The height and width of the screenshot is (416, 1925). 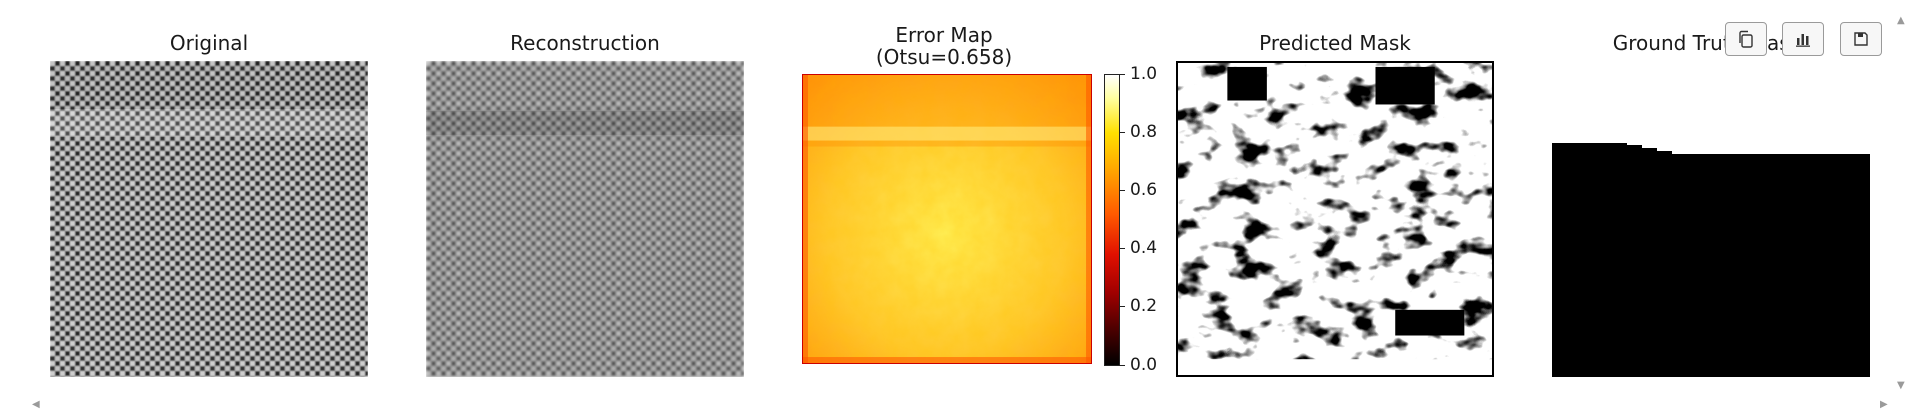 I want to click on save-button, so click(x=1861, y=39).